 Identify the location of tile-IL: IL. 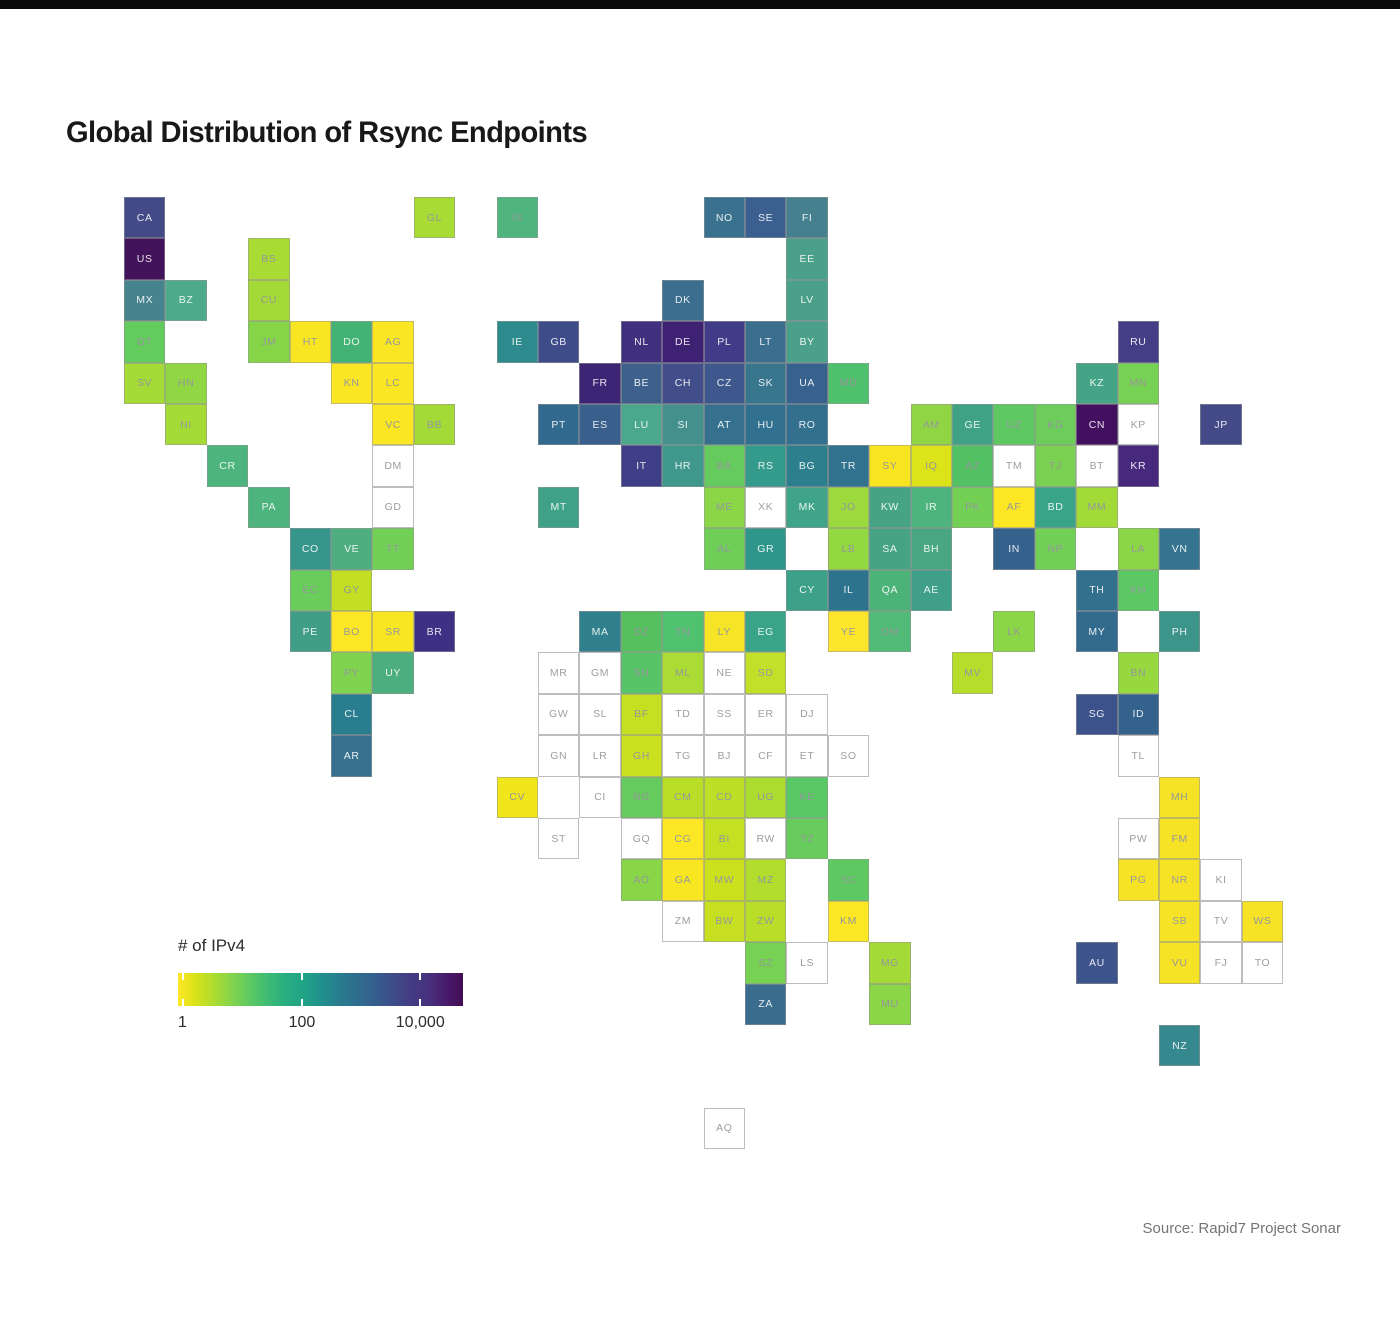
(848, 590).